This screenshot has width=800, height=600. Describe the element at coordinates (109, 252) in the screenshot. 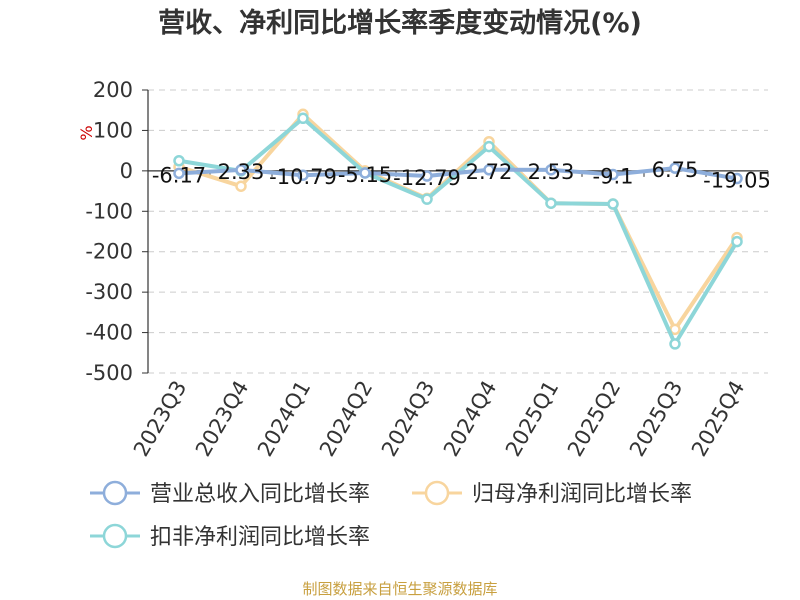

I see `y-tick-label: -200` at that location.